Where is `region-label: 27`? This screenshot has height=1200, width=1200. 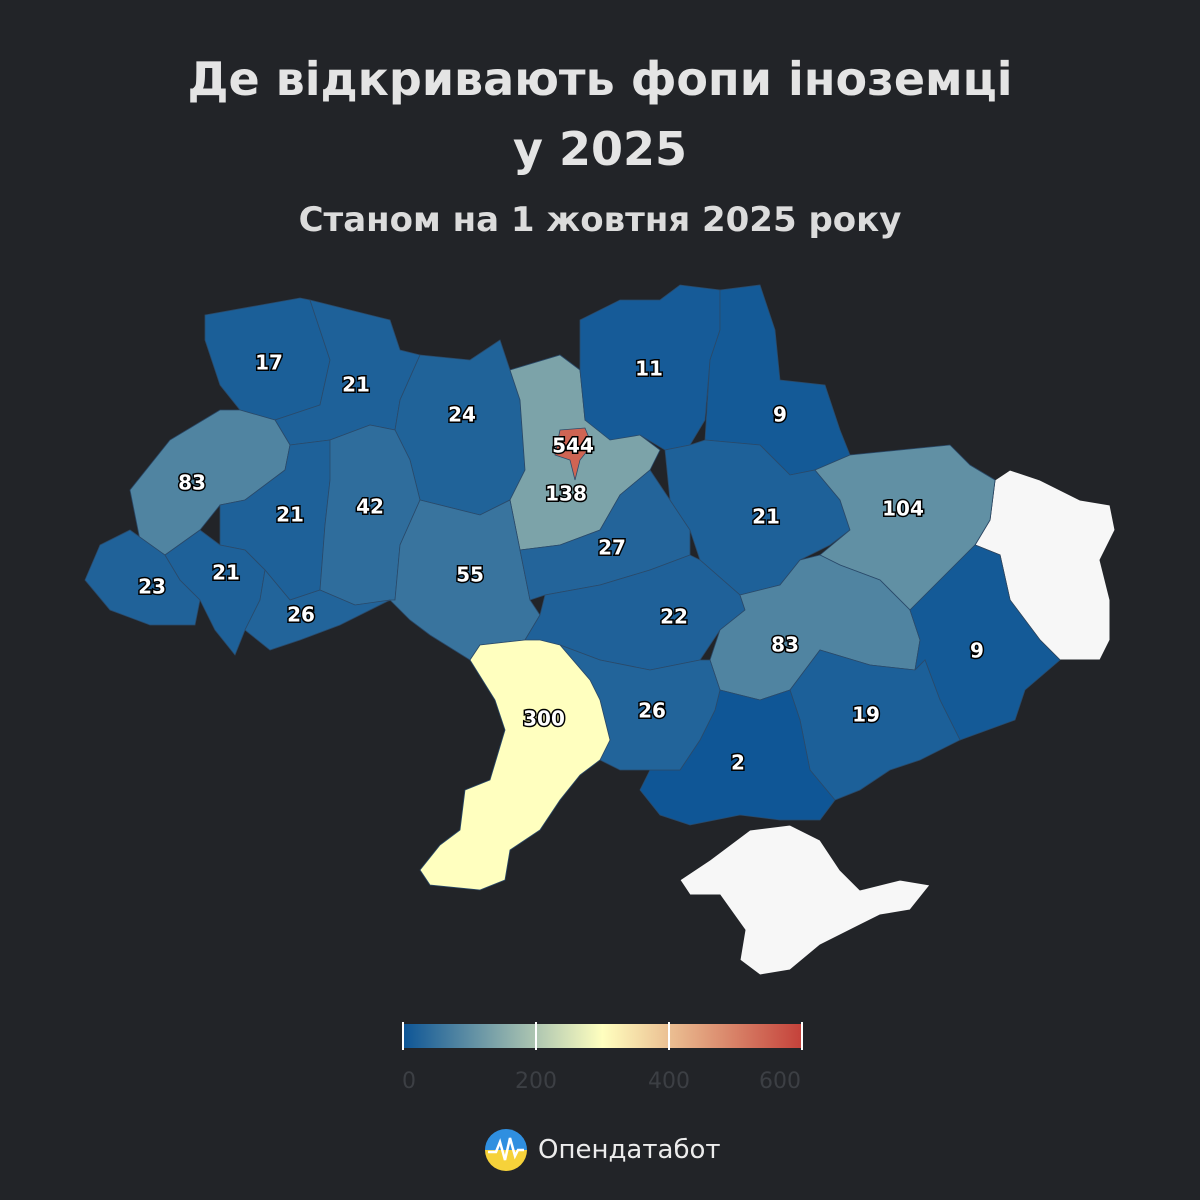 region-label: 27 is located at coordinates (612, 548).